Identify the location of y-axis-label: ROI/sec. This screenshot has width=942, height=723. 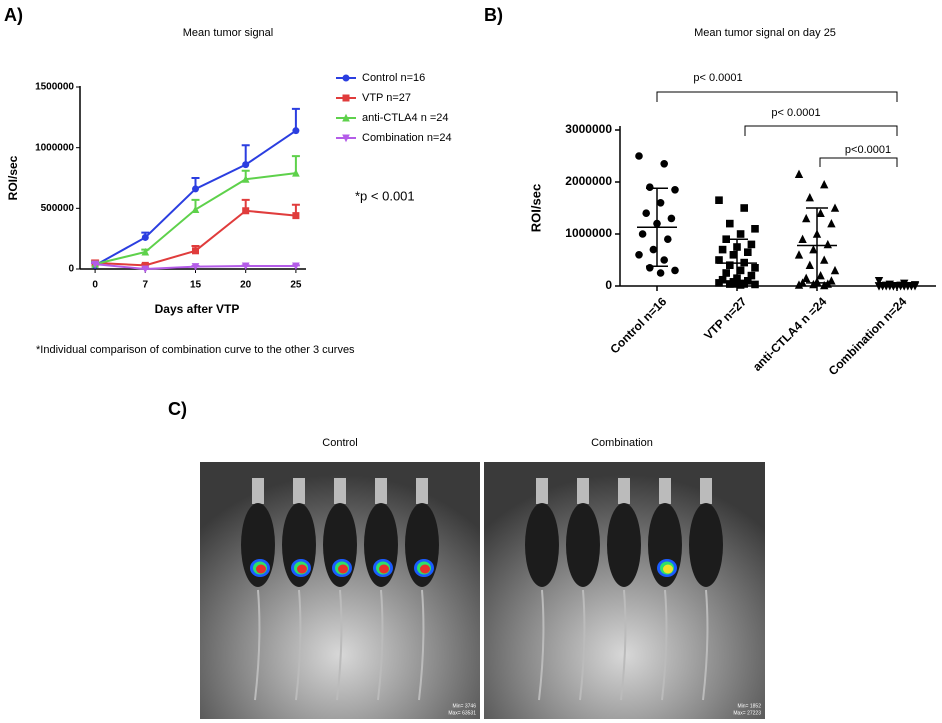
(13, 177).